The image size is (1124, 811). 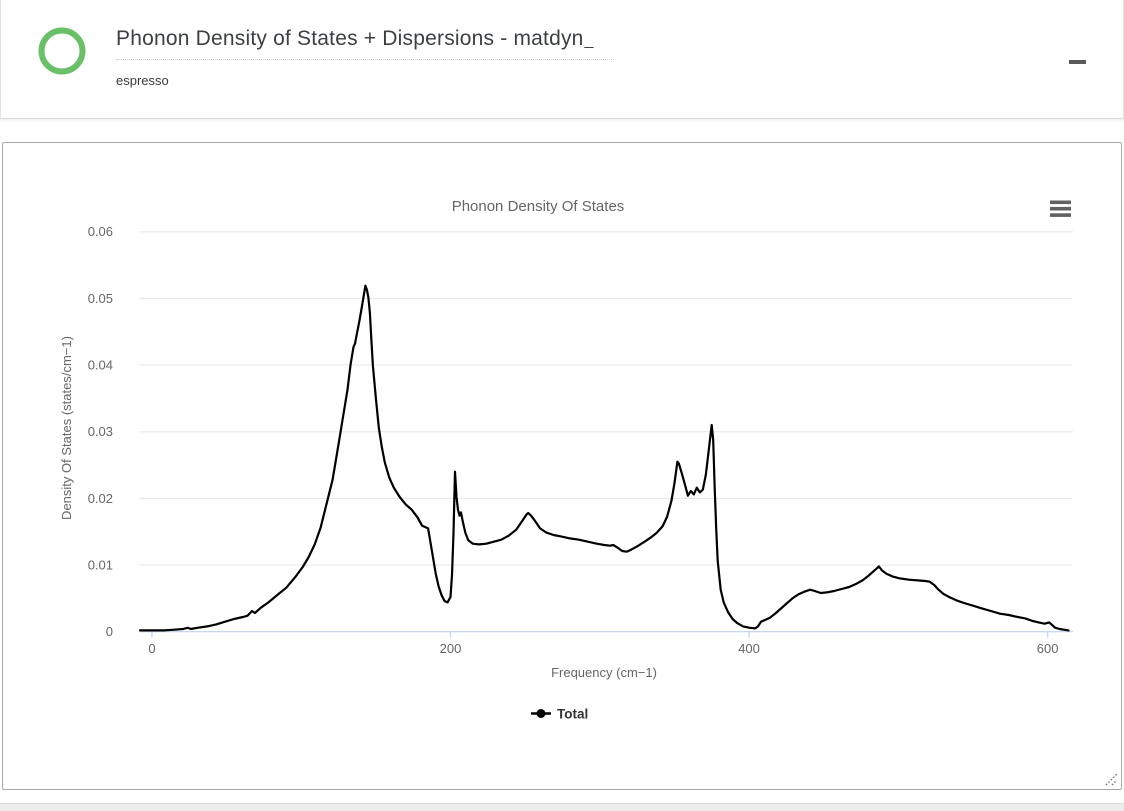 What do you see at coordinates (62, 51) in the screenshot?
I see `green-ring-logo-icon` at bounding box center [62, 51].